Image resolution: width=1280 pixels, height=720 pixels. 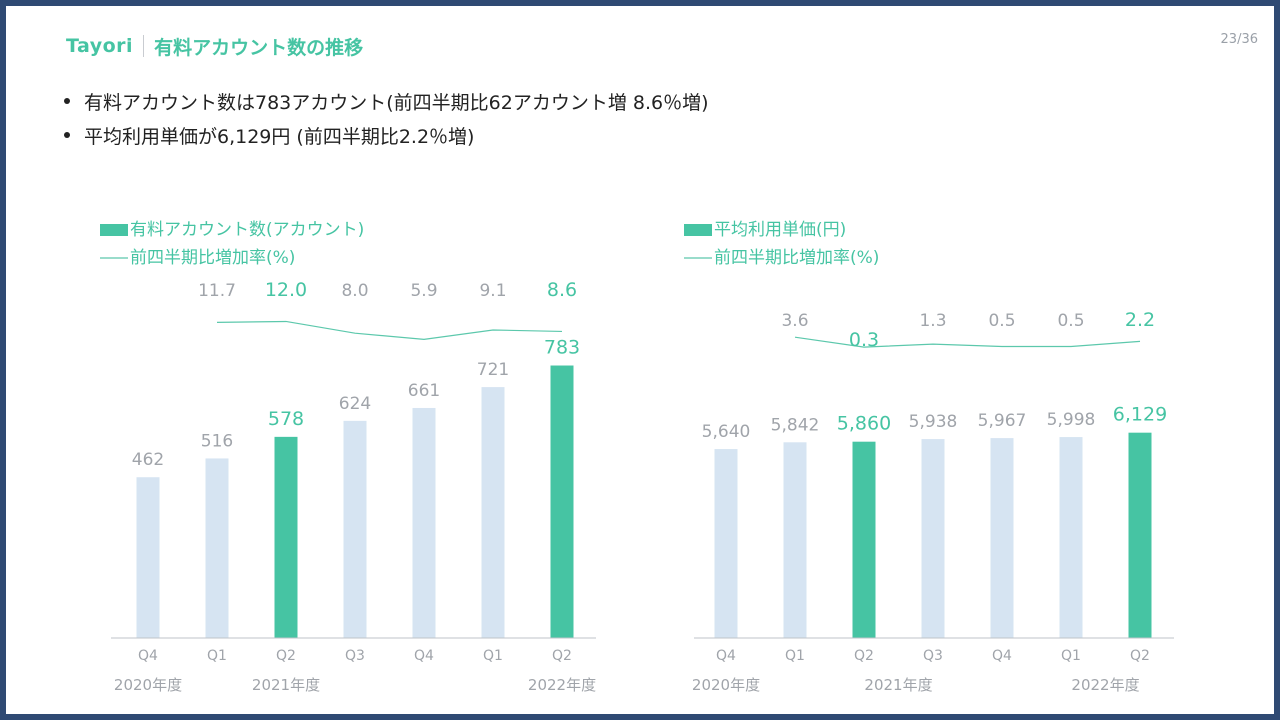 What do you see at coordinates (100, 46) in the screenshot?
I see `brand-name: Tayori` at bounding box center [100, 46].